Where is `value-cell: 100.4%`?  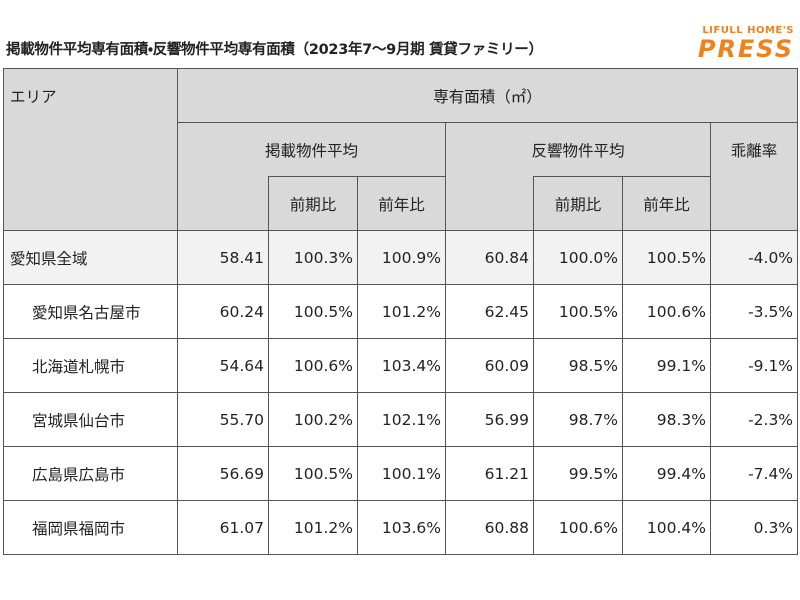 value-cell: 100.4% is located at coordinates (666, 527).